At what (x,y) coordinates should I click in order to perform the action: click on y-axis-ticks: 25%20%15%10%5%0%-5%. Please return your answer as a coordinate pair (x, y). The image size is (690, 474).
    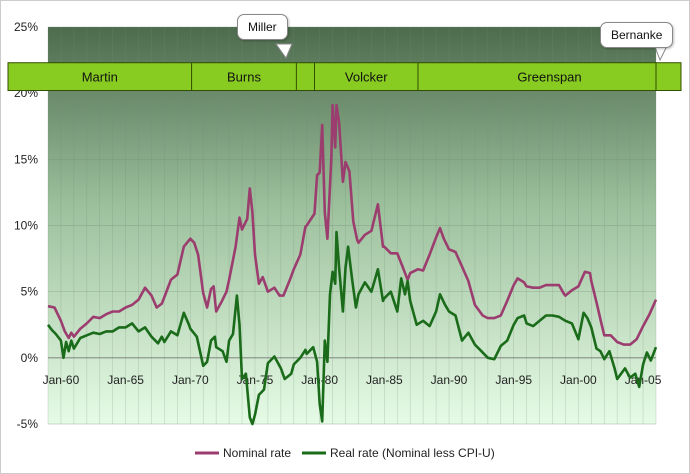
    Looking at the image, I should click on (26, 225).